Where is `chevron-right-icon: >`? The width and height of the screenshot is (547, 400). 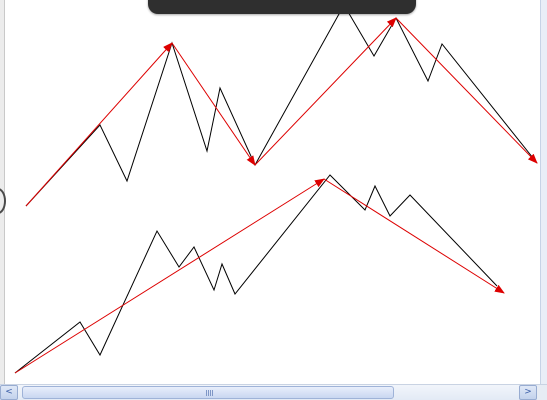
chevron-right-icon: > is located at coordinates (528, 392).